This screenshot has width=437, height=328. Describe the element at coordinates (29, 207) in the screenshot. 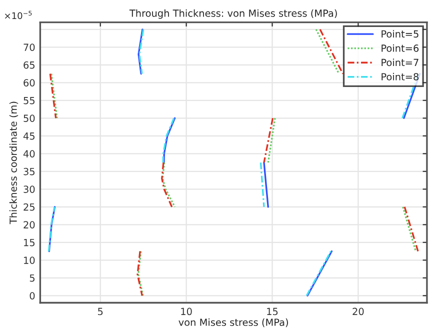

I see `y-tick-label: 25` at that location.